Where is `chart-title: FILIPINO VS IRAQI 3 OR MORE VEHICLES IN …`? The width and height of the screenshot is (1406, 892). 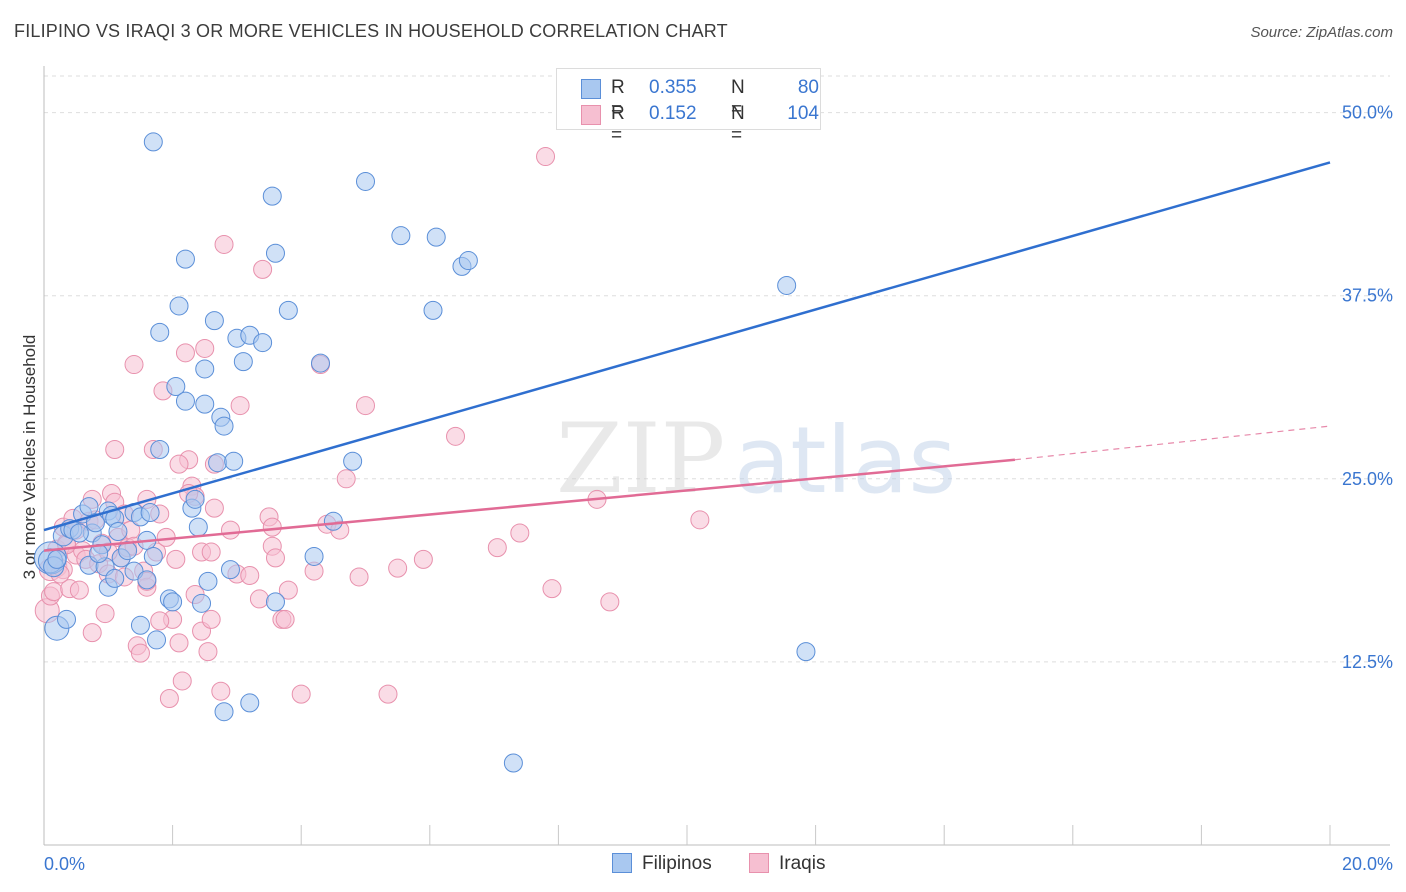 chart-title: FILIPINO VS IRAQI 3 OR MORE VEHICLES IN … is located at coordinates (371, 31).